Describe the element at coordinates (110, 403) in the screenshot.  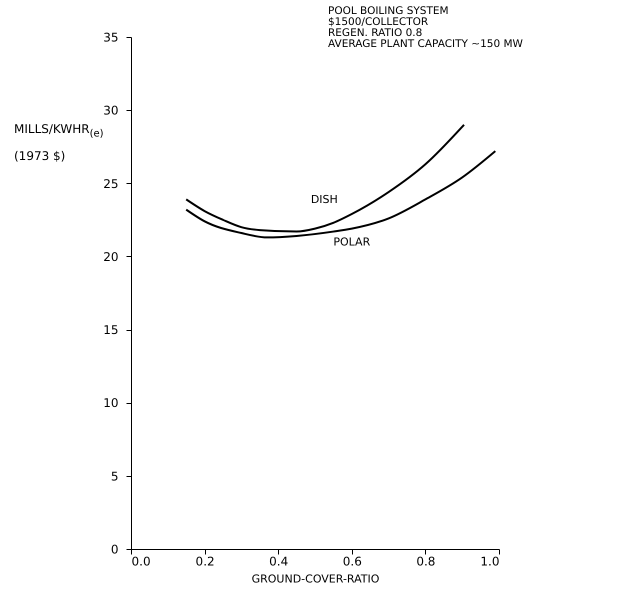
I see `y-tick-label: 10` at that location.